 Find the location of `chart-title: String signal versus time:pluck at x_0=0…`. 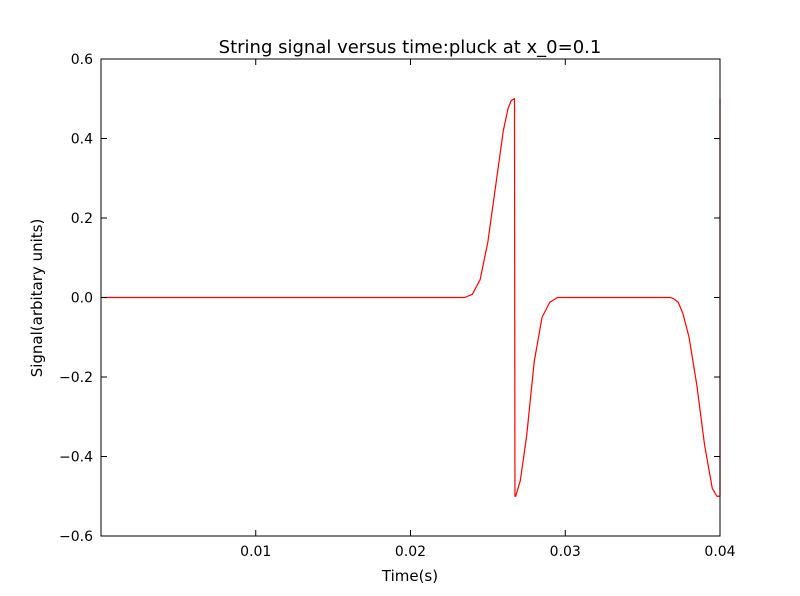

chart-title: String signal versus time:pluck at x_0=0… is located at coordinates (410, 47).